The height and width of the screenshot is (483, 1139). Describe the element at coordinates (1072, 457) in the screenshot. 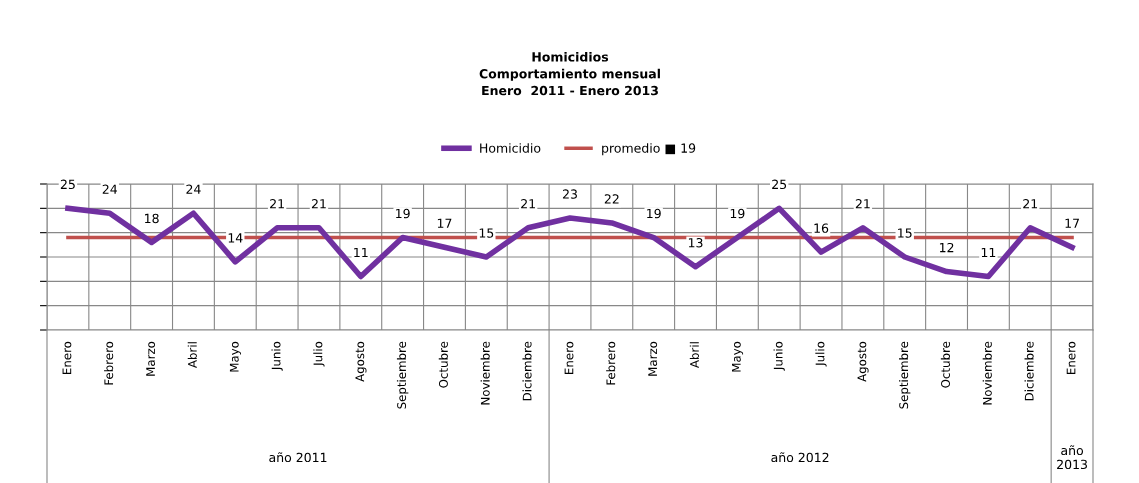

I see `text: año 2013` at that location.